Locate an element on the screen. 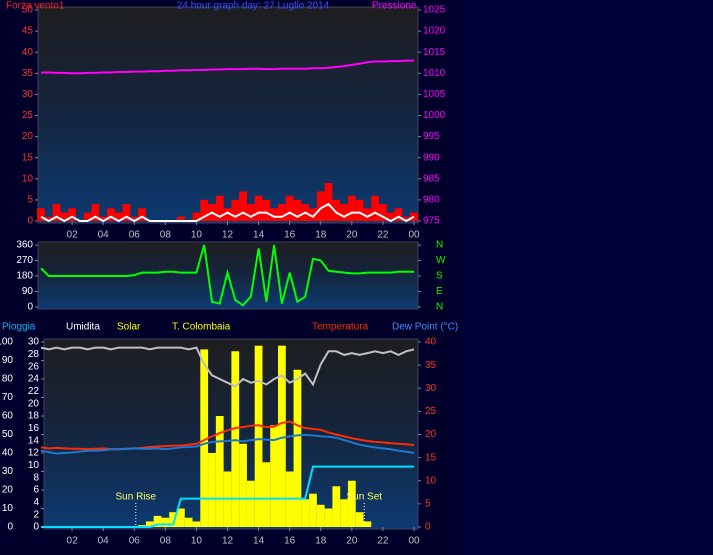  y2-tick-label: 0 is located at coordinates (36, 527).